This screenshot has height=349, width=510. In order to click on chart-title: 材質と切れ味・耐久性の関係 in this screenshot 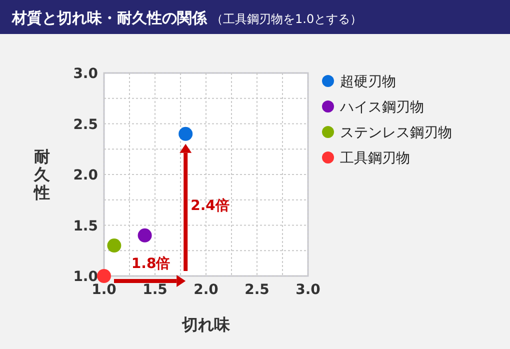, I will do `click(109, 18)`.